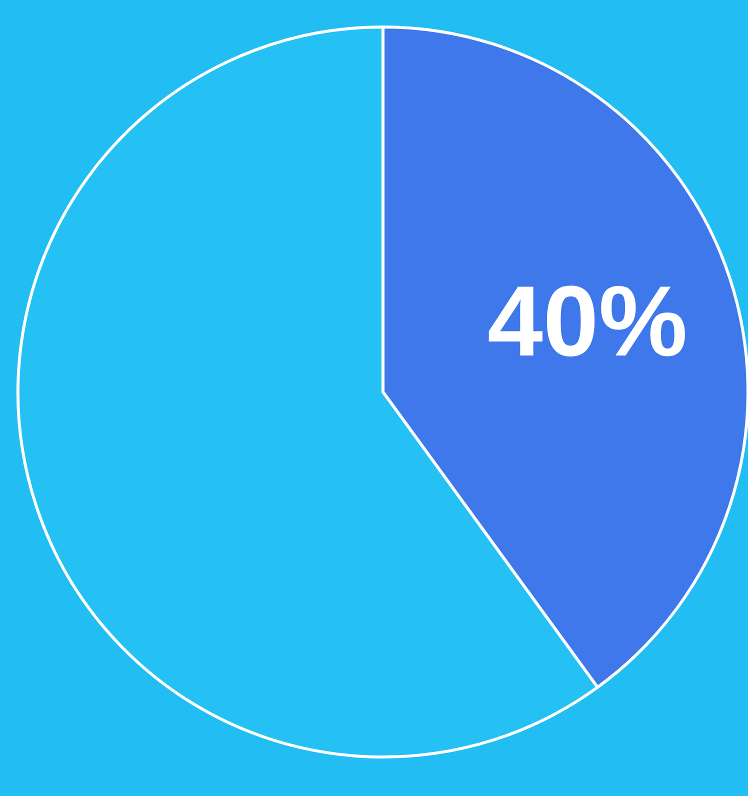 This screenshot has height=796, width=748. What do you see at coordinates (587, 322) in the screenshot?
I see `data-label: 40%` at bounding box center [587, 322].